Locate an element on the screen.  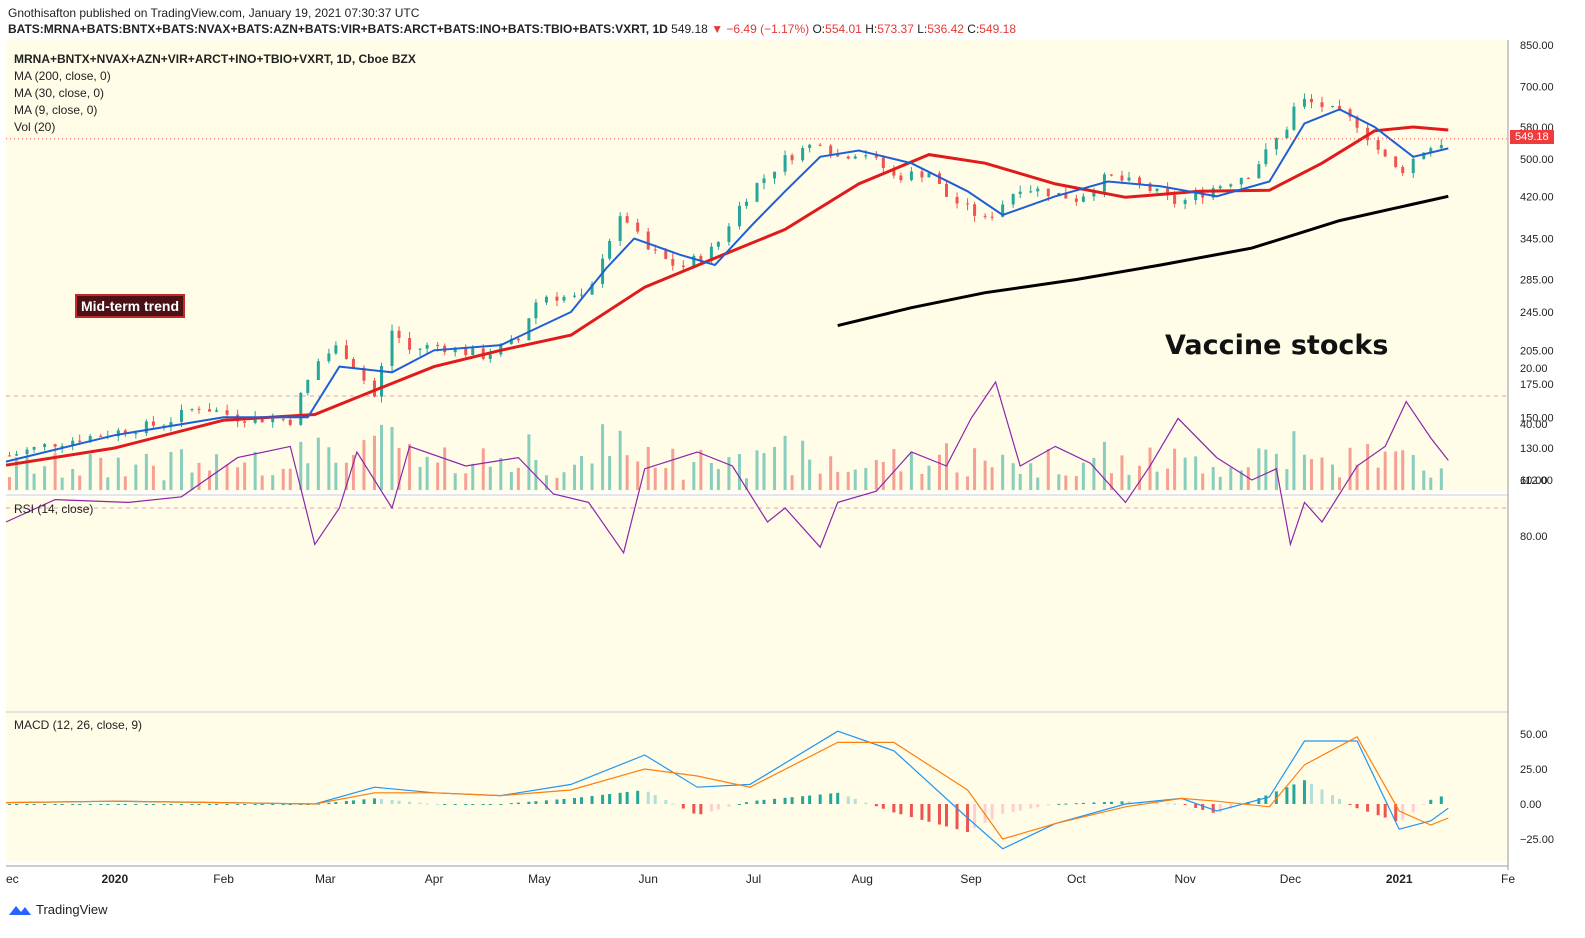
time-tick-label: 2021 is located at coordinates (1399, 879).